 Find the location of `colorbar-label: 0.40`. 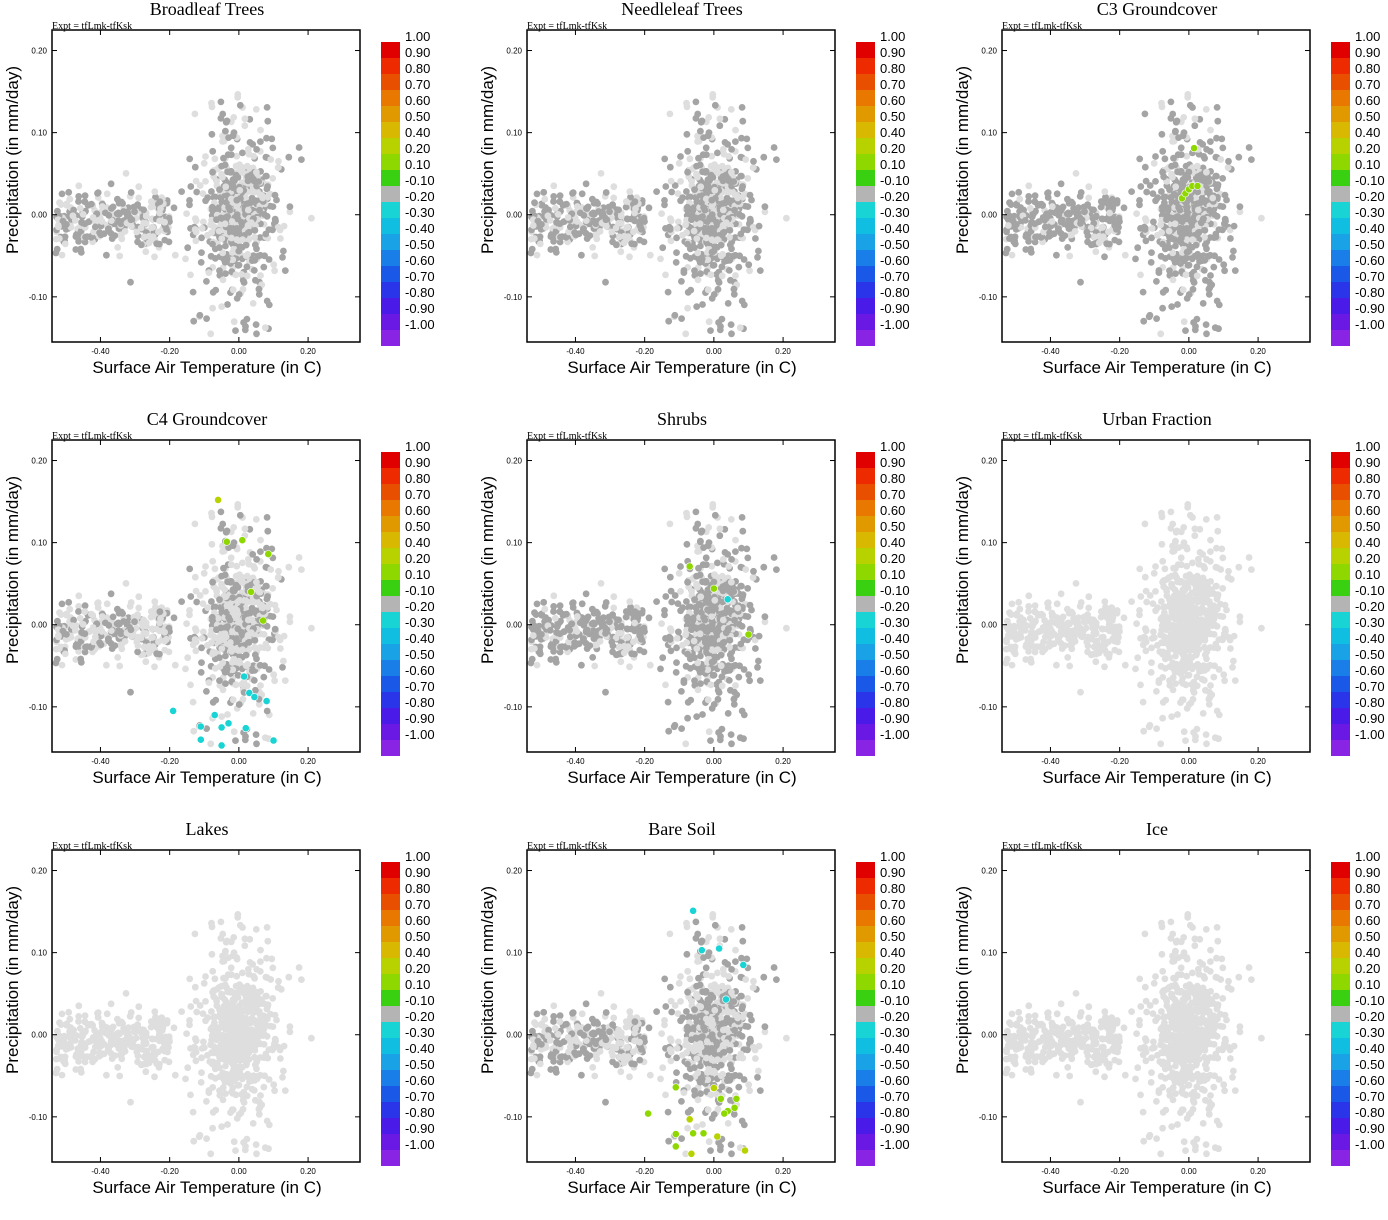

colorbar-label: 0.40 is located at coordinates (1367, 132).